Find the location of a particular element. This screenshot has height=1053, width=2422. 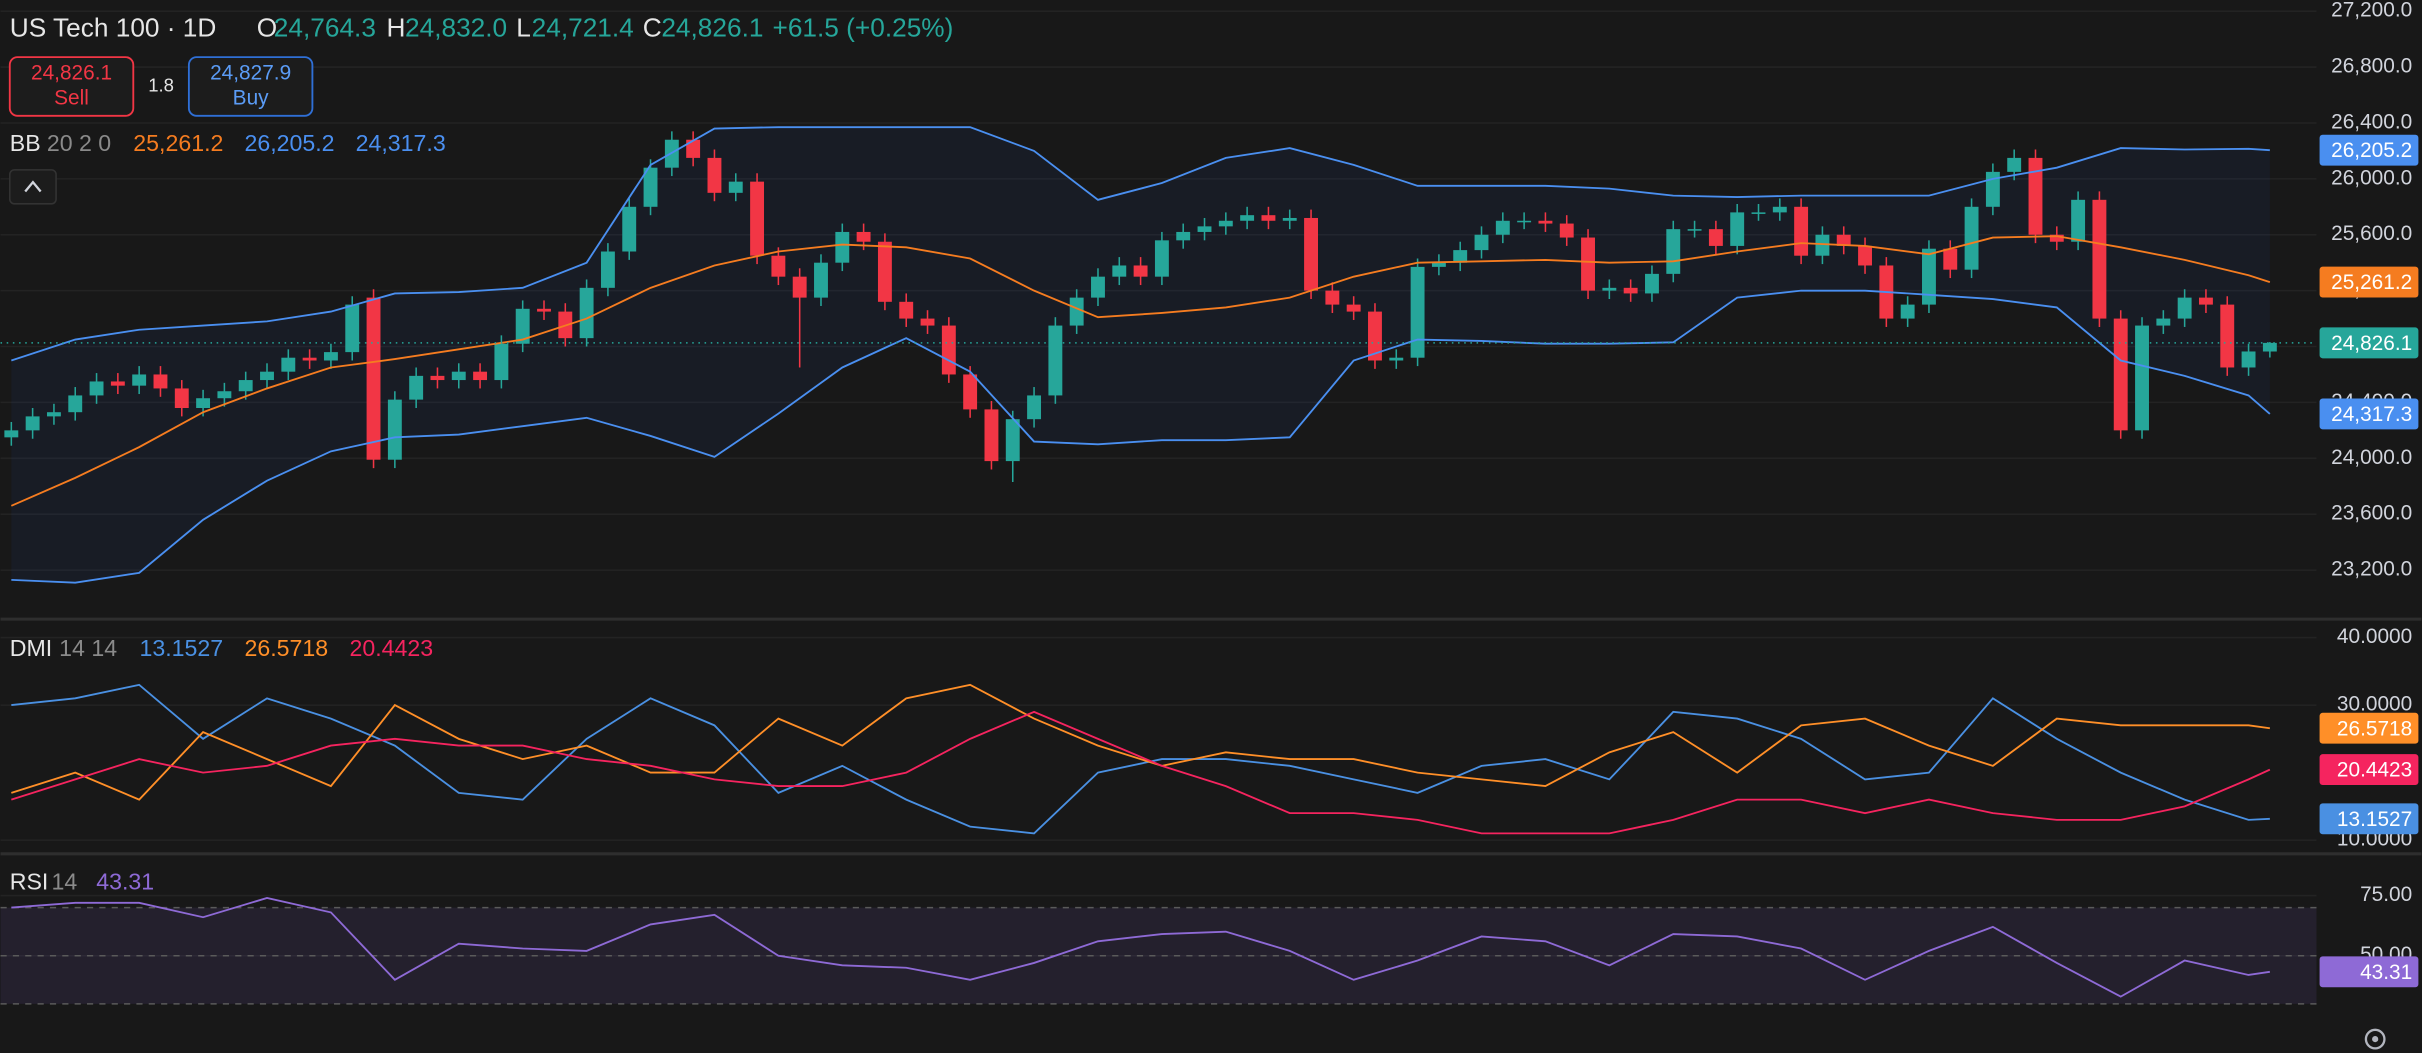

value-tag is located at coordinates (2369, 770).